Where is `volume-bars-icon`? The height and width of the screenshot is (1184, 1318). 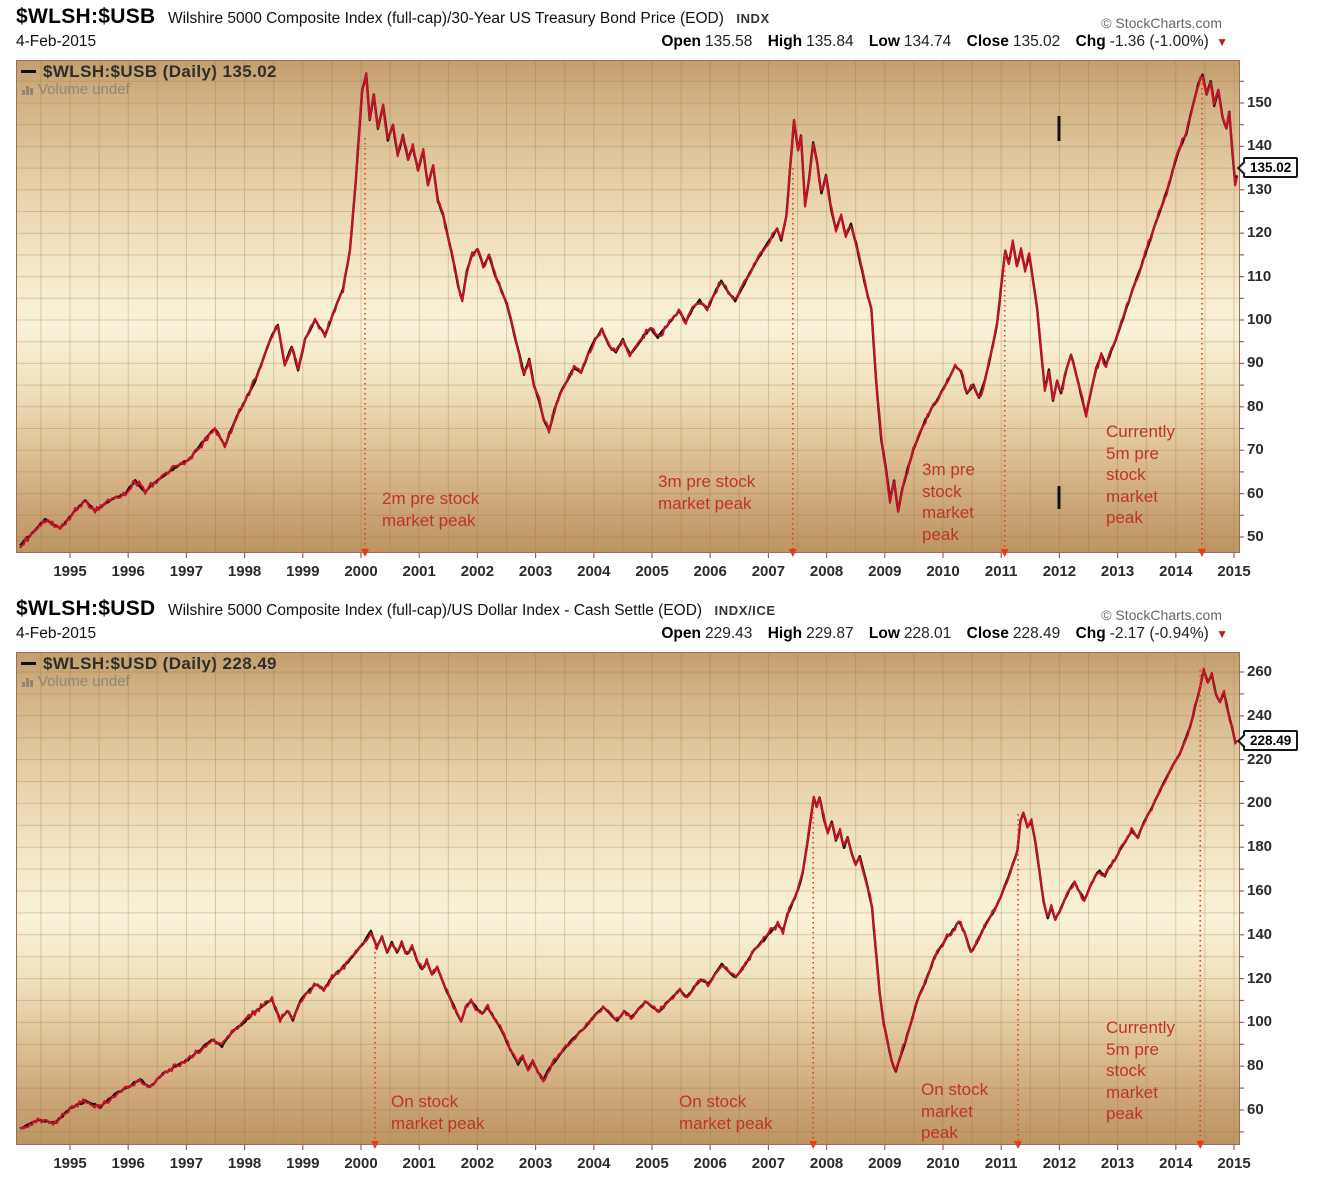 volume-bars-icon is located at coordinates (27, 682).